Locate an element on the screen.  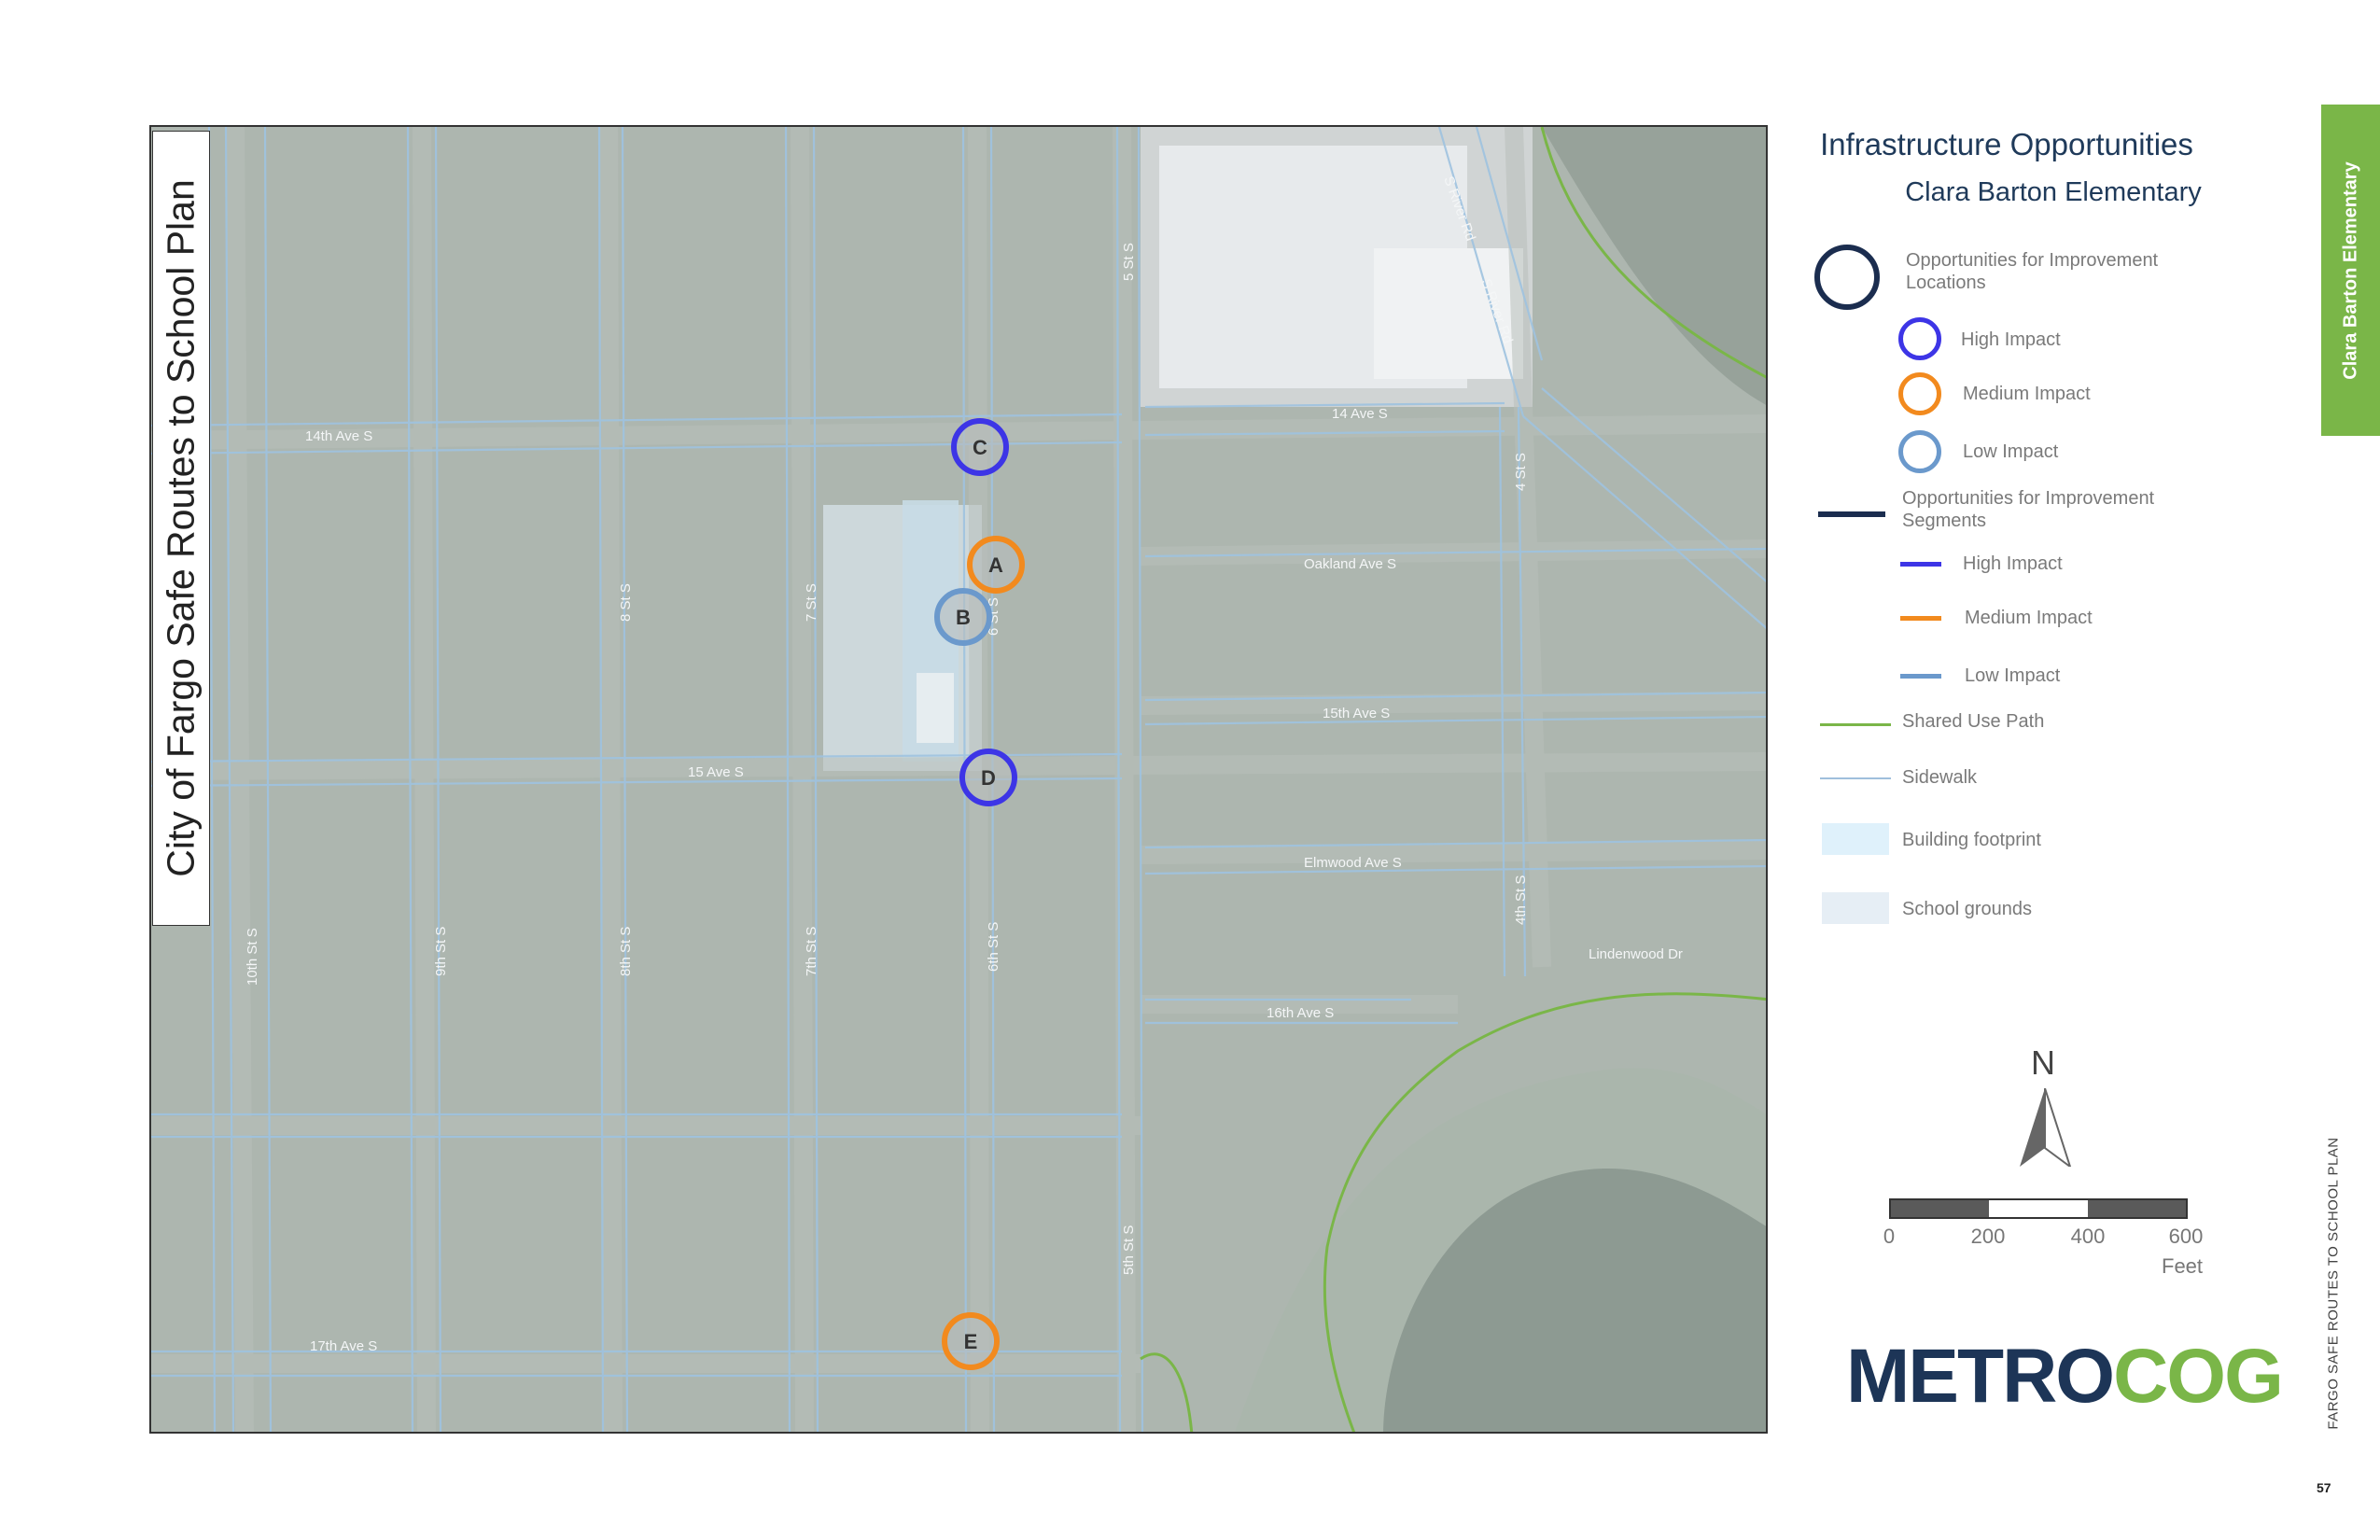
label-4-st-north: 4 St S is located at coordinates (1521, 472).